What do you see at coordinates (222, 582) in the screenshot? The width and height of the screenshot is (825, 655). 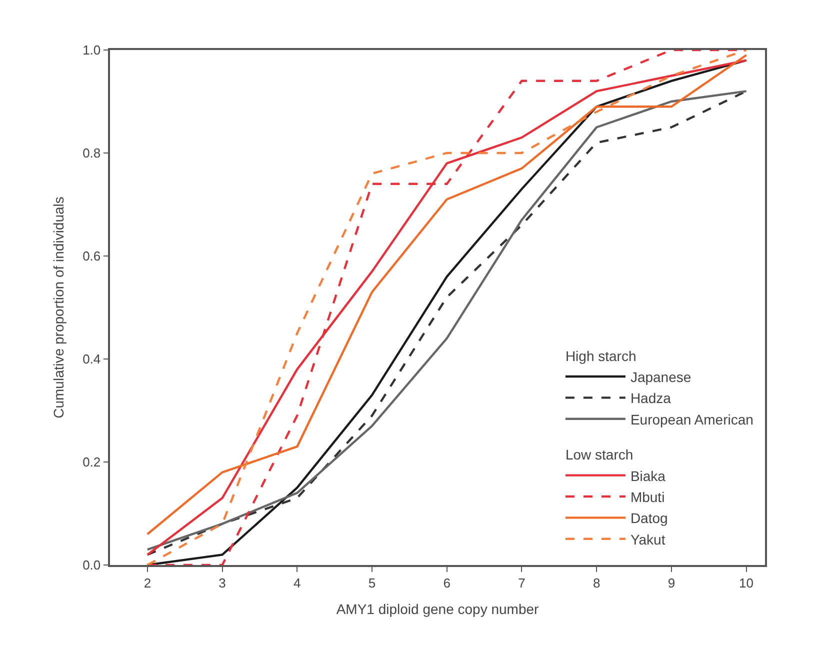 I see `x-tick-label: 3` at bounding box center [222, 582].